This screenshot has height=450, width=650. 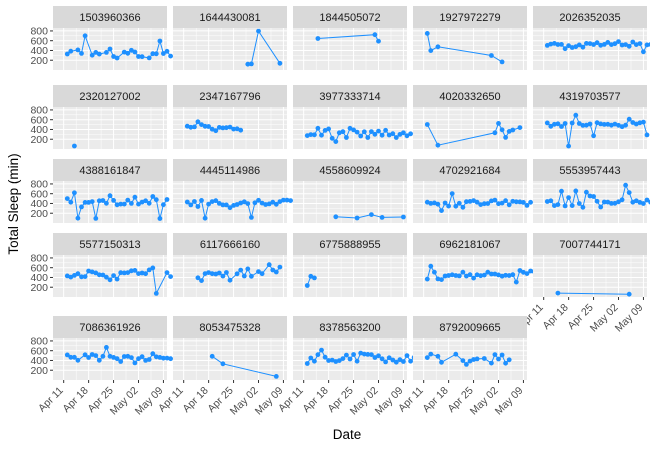 I want to click on panel-strip-label: 6962181067, so click(x=469, y=245).